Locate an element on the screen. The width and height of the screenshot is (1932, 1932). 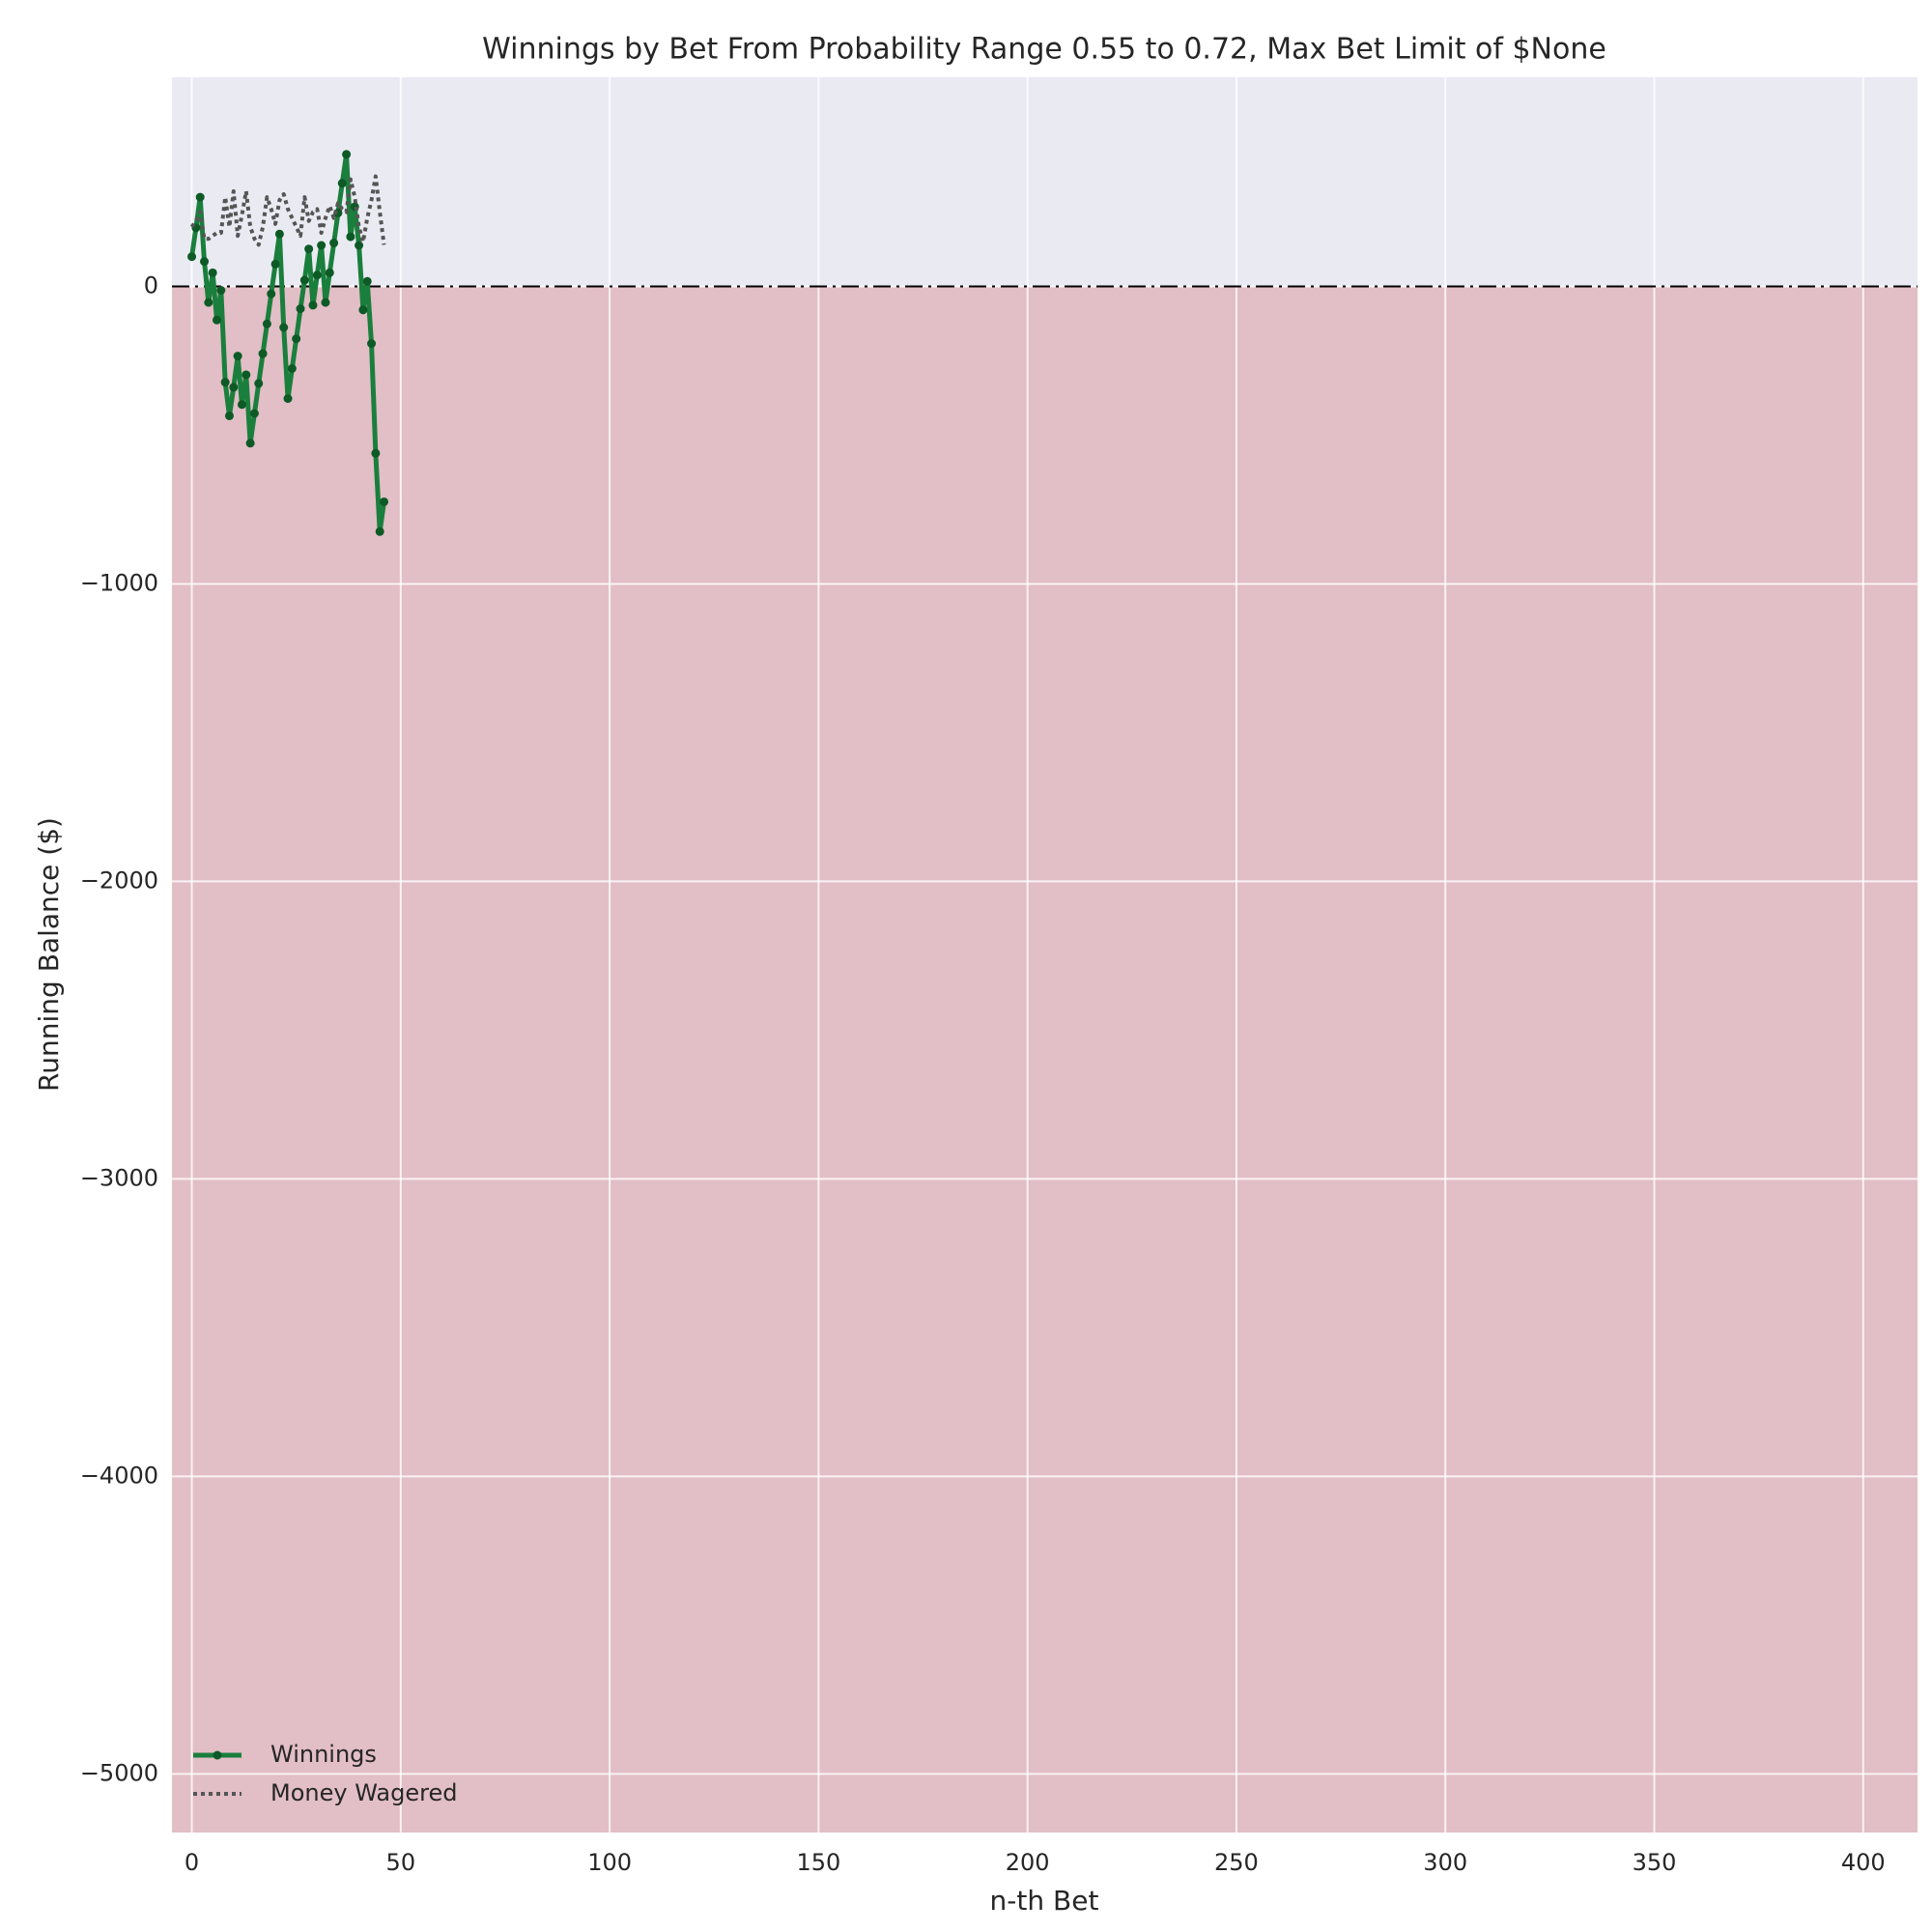
x-tick-label: 300 is located at coordinates (1445, 1862).